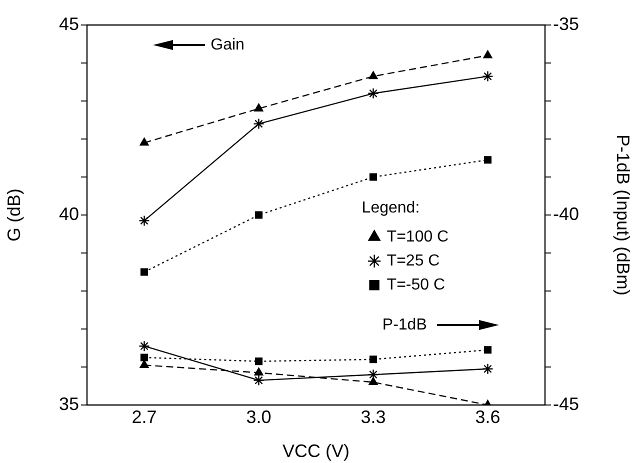 The width and height of the screenshot is (637, 463). What do you see at coordinates (14, 215) in the screenshot?
I see `y-axis-title: G (dB)` at bounding box center [14, 215].